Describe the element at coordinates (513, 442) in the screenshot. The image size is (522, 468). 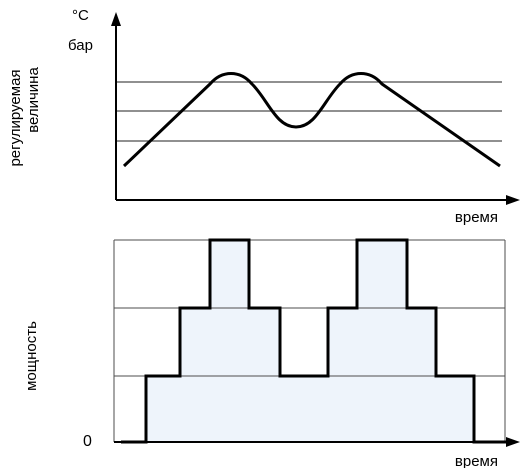
I see `power-x-axis-arrow-icon` at that location.